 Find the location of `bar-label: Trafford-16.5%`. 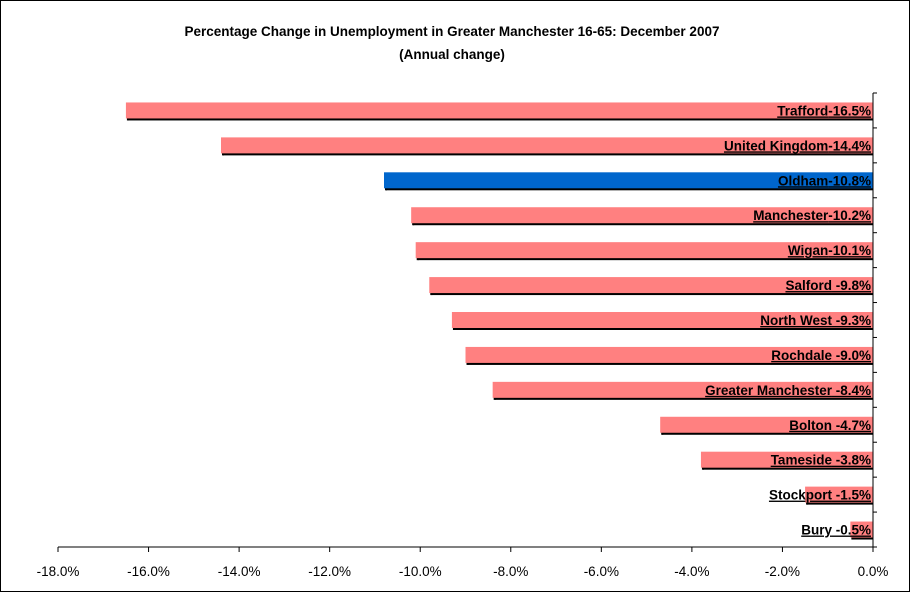

bar-label: Trafford-16.5% is located at coordinates (824, 110).